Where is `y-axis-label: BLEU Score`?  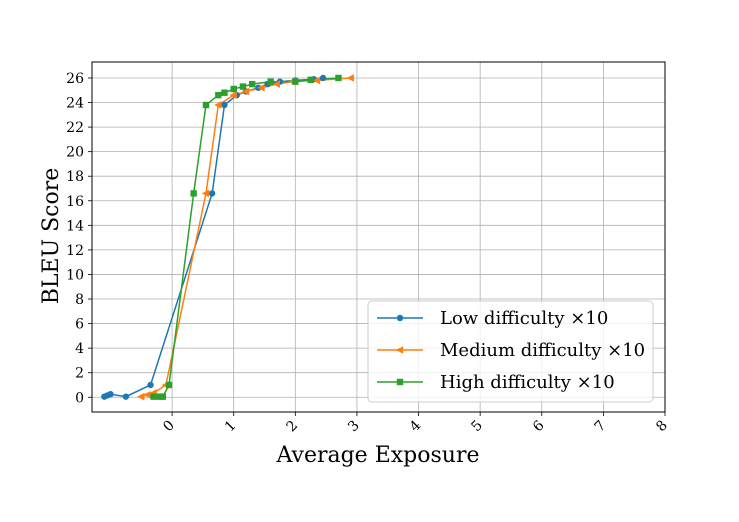 y-axis-label: BLEU Score is located at coordinates (51, 236).